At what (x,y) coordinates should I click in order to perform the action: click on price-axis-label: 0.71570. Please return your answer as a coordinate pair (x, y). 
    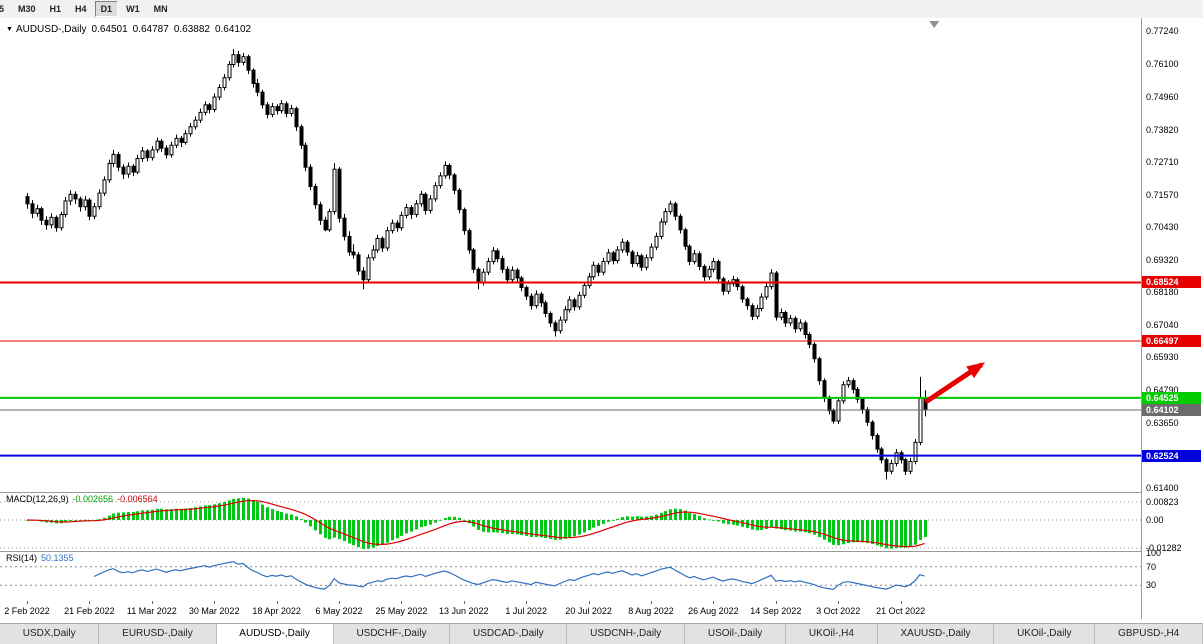
    Looking at the image, I should click on (1162, 194).